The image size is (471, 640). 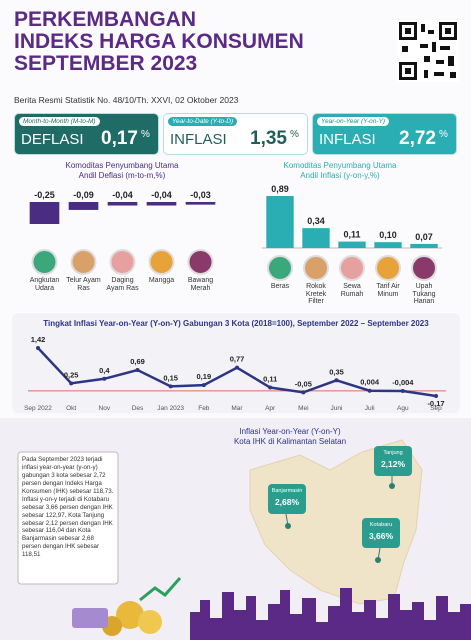 What do you see at coordinates (435, 403) in the screenshot?
I see `value-label: -0,17` at bounding box center [435, 403].